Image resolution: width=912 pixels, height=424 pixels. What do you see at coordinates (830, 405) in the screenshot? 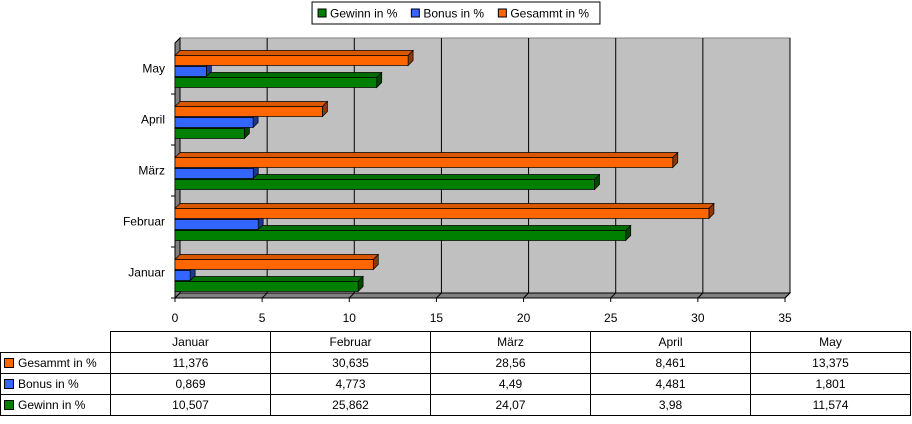
I see `table-cell: 11,574` at bounding box center [830, 405].